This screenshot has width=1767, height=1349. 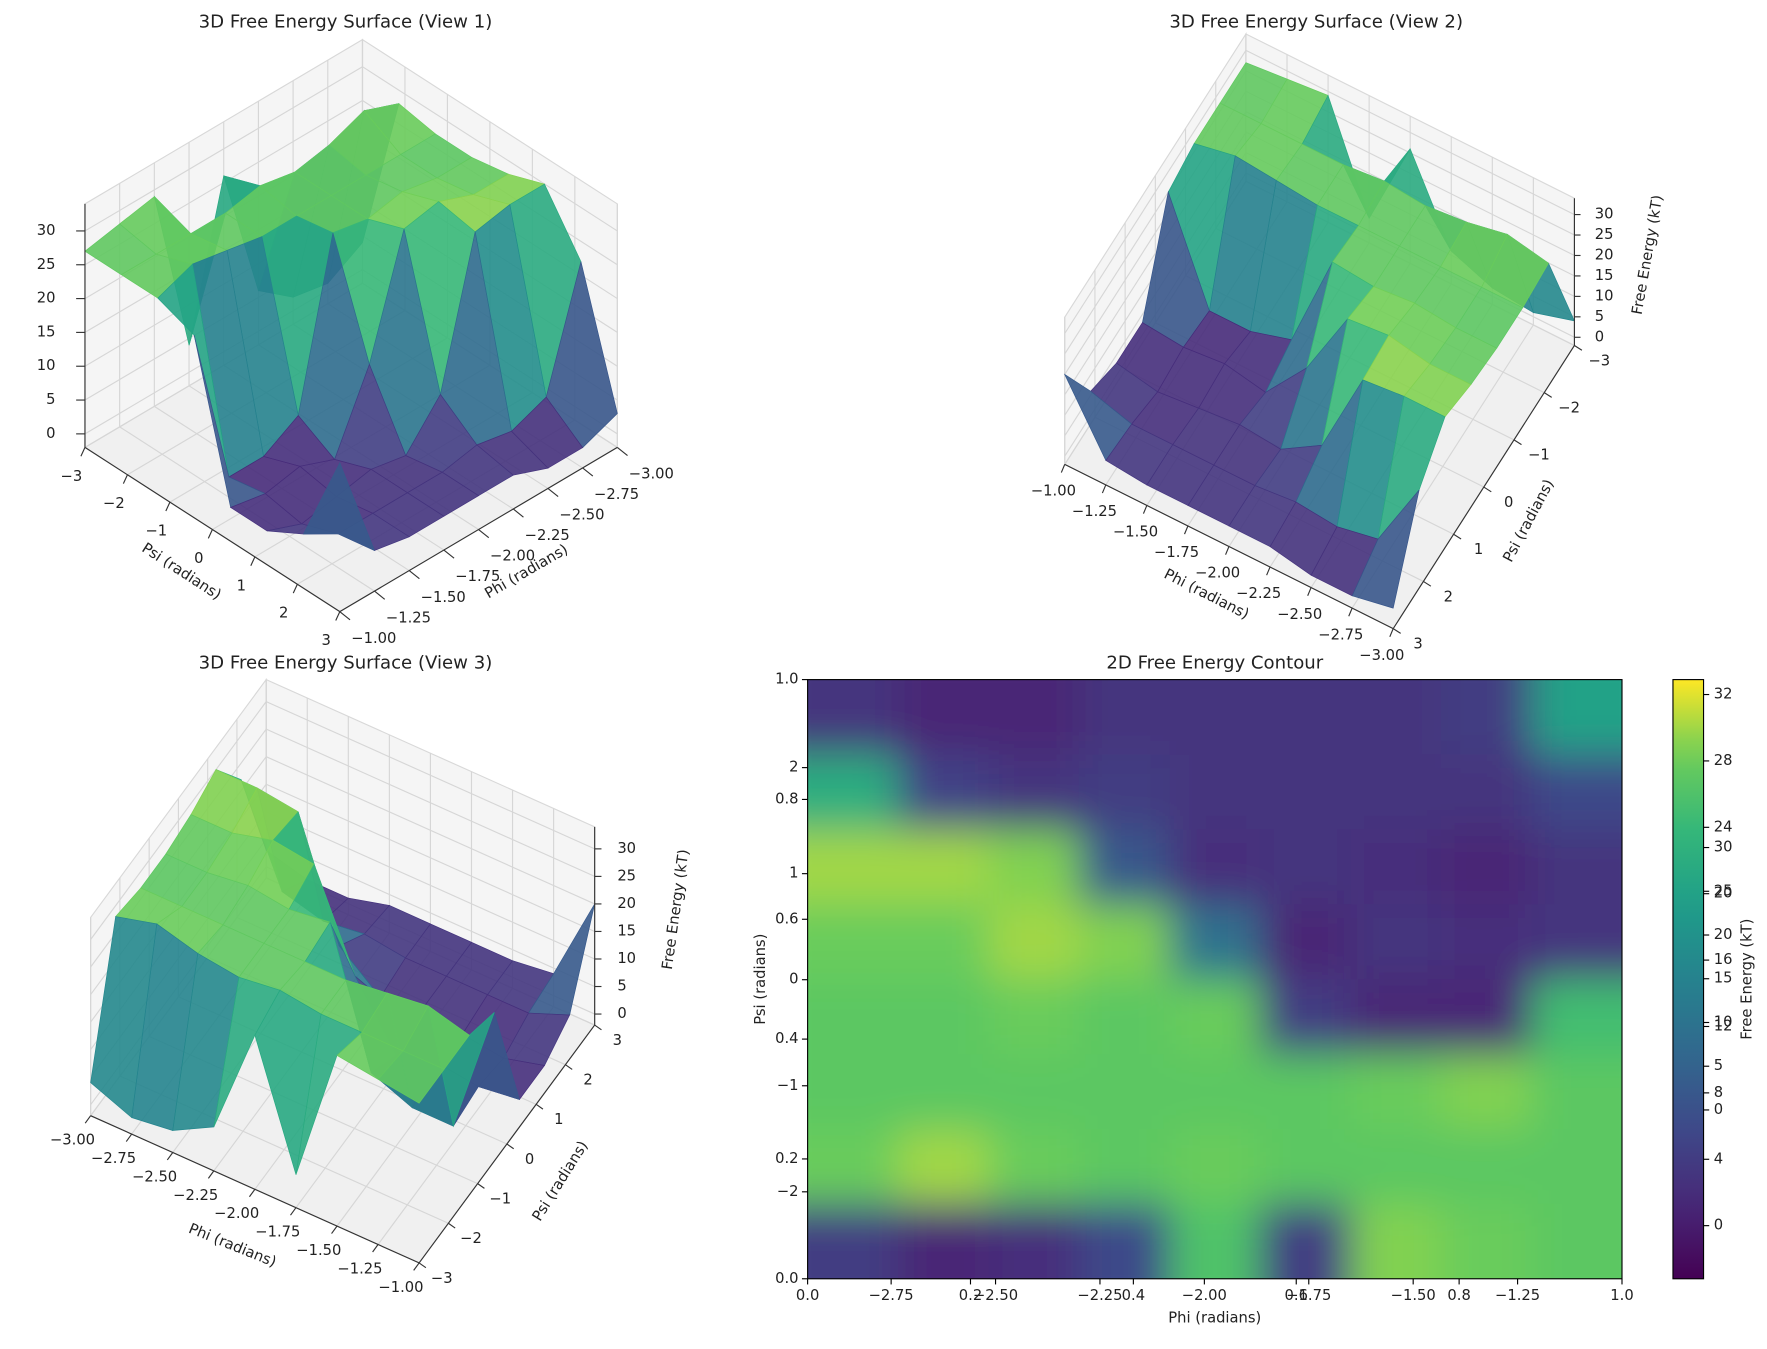 What do you see at coordinates (1723, 1021) in the screenshot?
I see `colorbar-tick-label: 10` at bounding box center [1723, 1021].